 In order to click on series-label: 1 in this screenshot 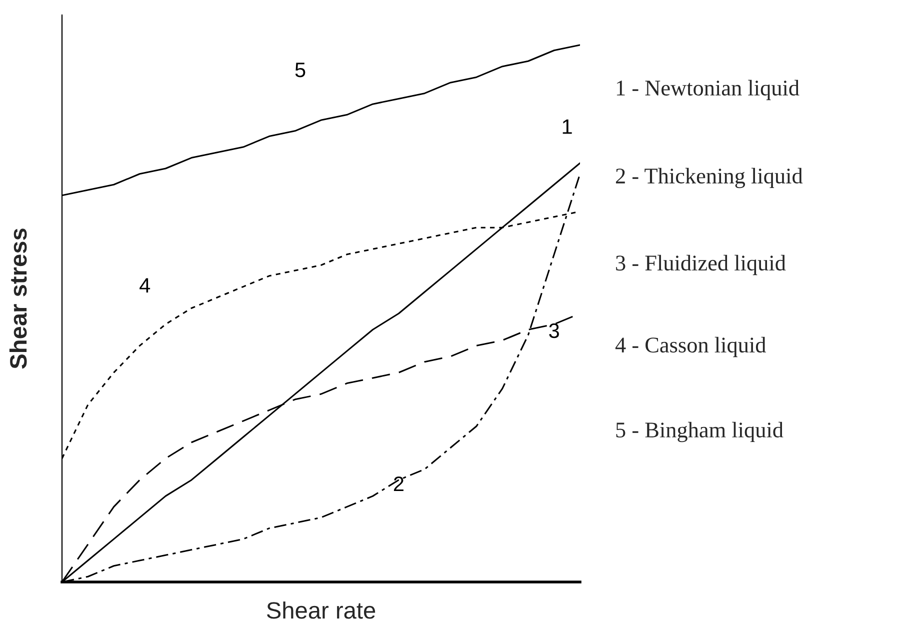, I will do `click(567, 126)`.